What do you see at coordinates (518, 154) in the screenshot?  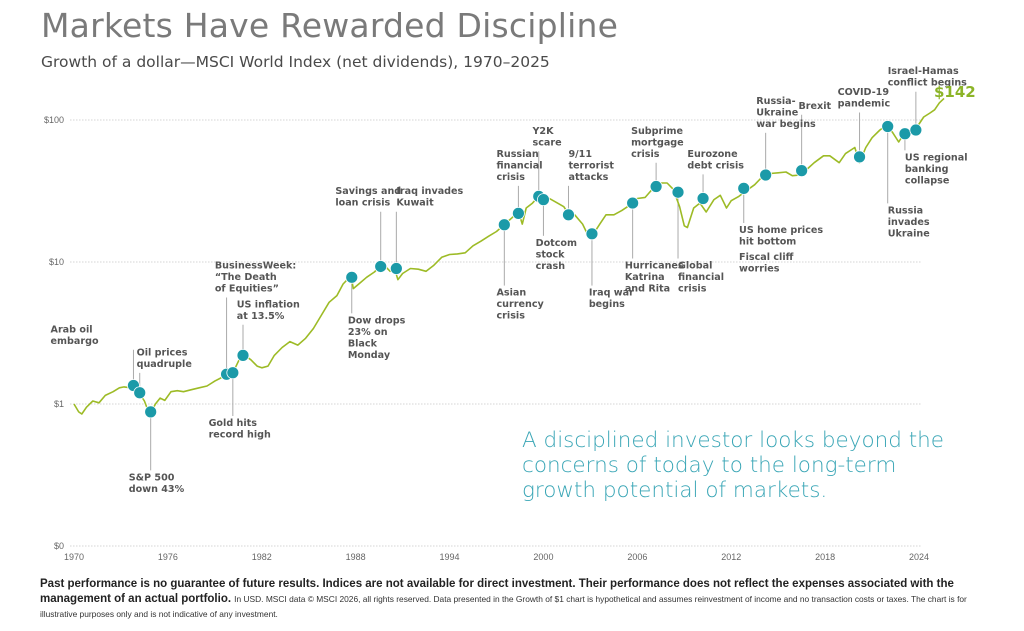 I see `annotation-line: Russian` at bounding box center [518, 154].